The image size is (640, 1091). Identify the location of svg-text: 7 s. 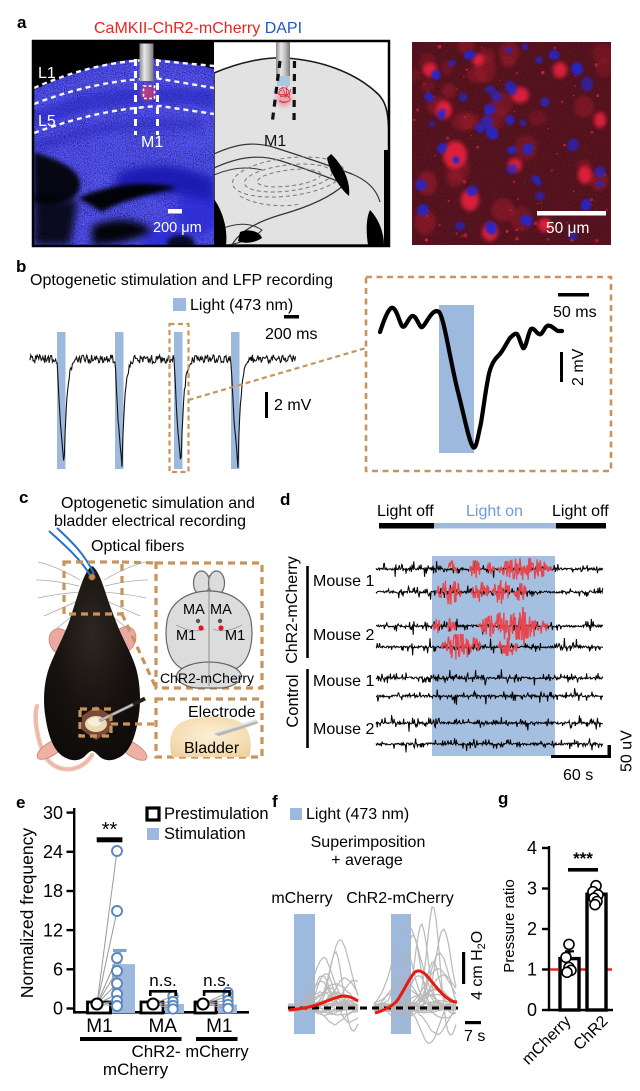
(474, 1036).